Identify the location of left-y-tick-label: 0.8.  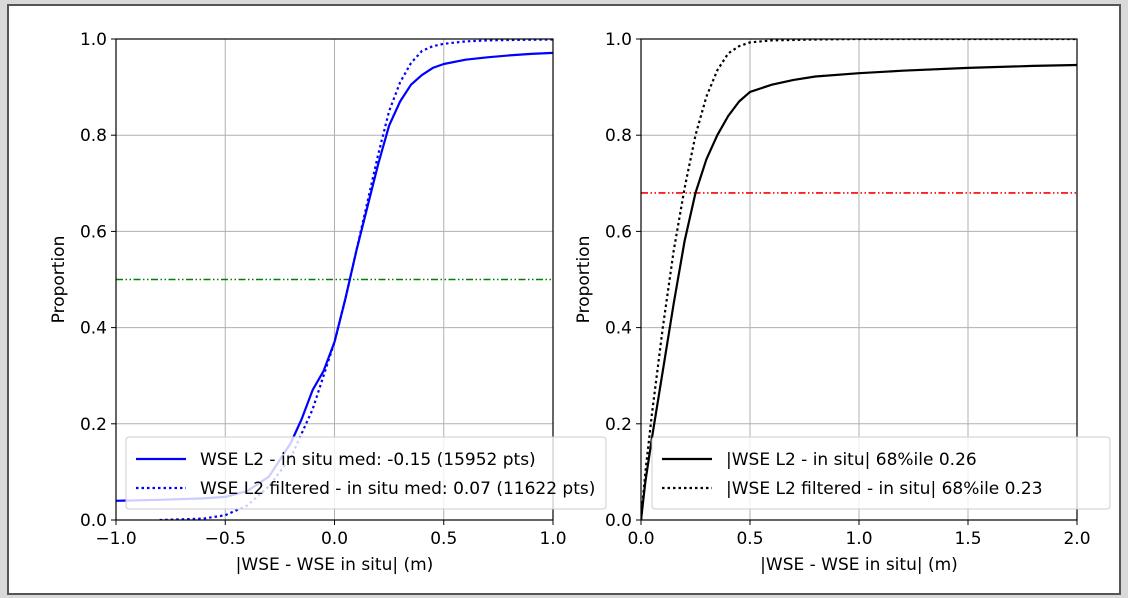
(93, 136).